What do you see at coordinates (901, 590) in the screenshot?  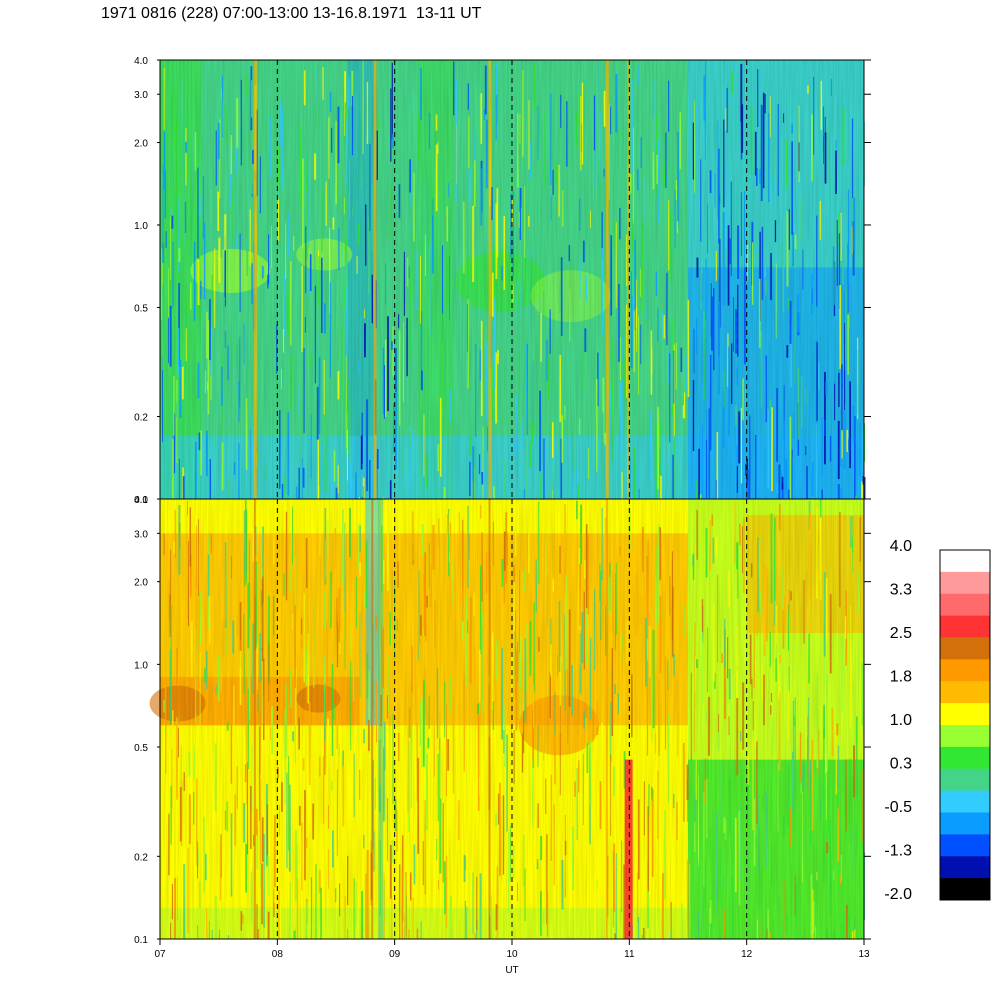 I see `colorbar-label: 3.3` at bounding box center [901, 590].